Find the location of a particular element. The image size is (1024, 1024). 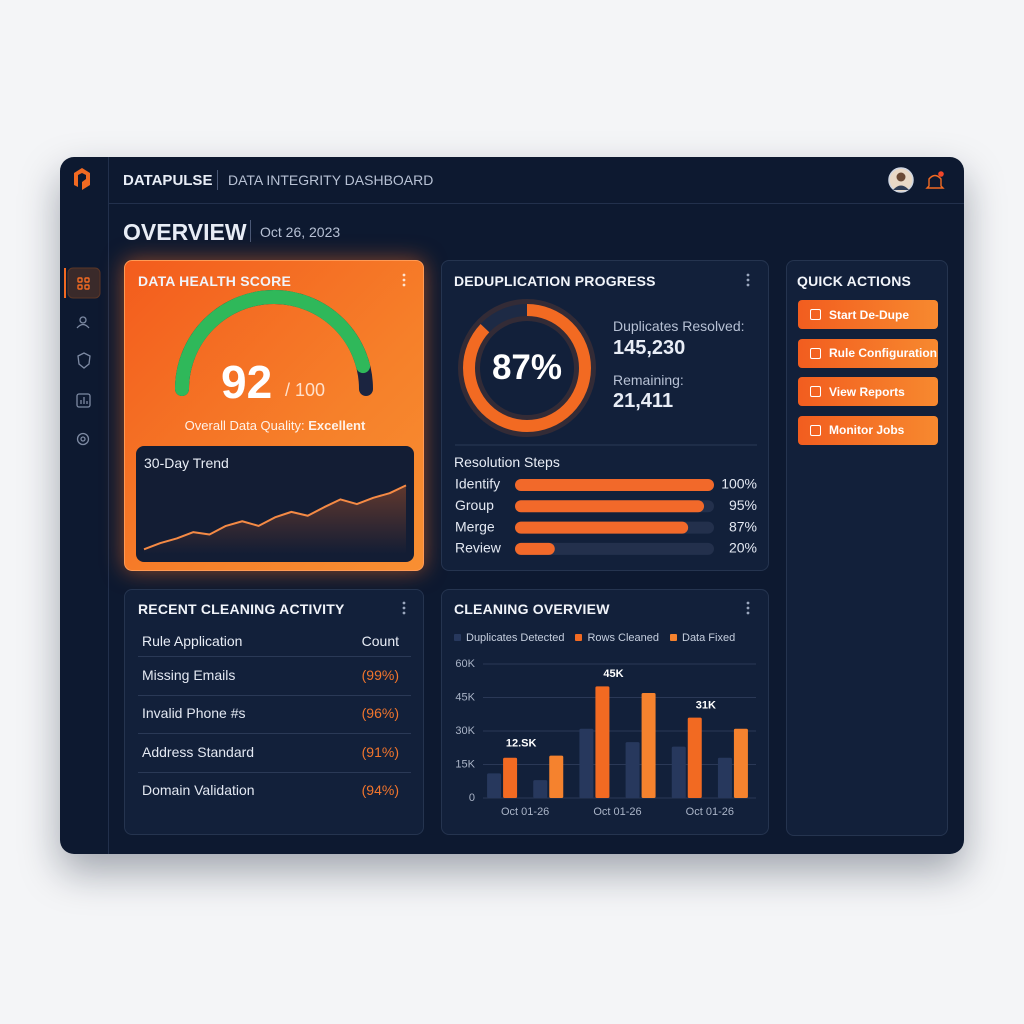

step-label: Group is located at coordinates (474, 505).